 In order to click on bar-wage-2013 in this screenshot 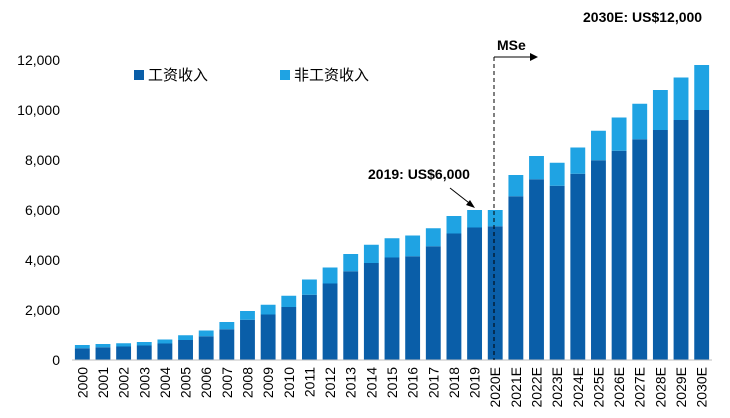, I will do `click(351, 315)`.